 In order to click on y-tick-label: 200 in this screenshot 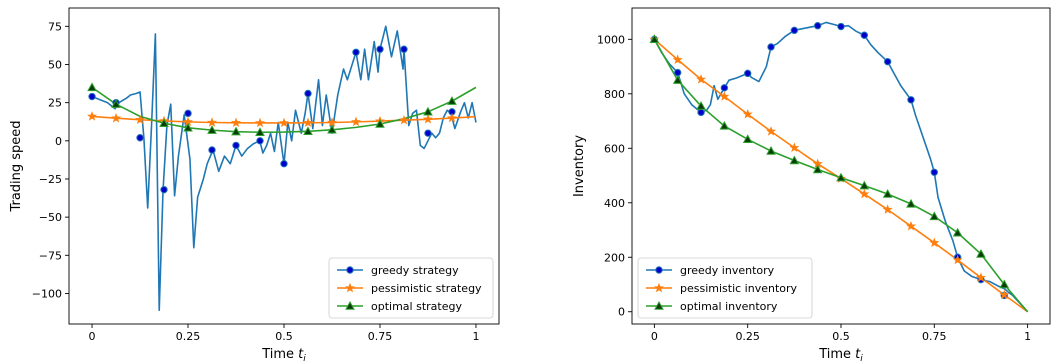, I will do `click(614, 257)`.